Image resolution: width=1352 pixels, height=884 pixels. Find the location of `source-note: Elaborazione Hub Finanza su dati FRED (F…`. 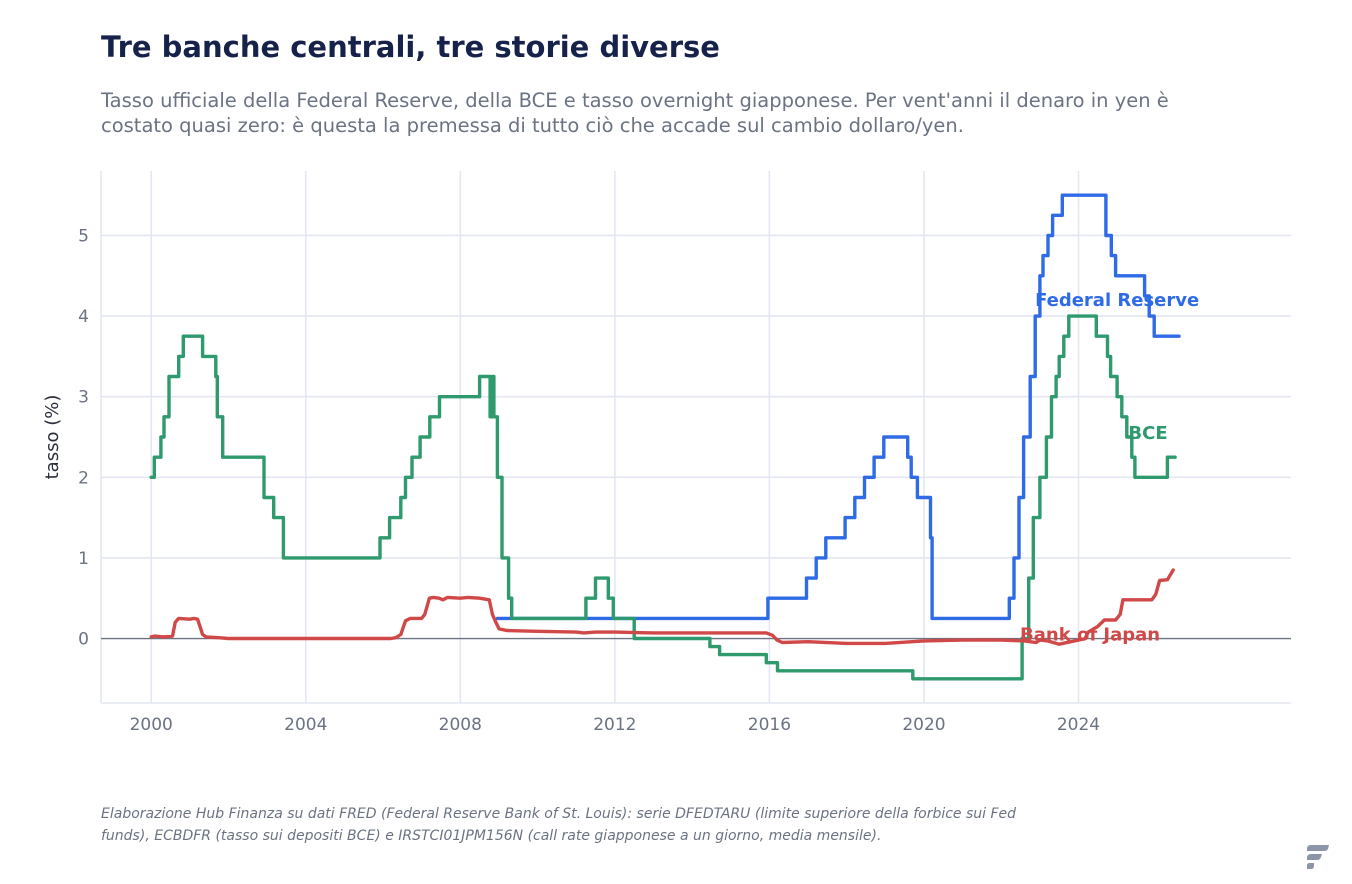

source-note: Elaborazione Hub Finanza su dati FRED (F… is located at coordinates (559, 825).